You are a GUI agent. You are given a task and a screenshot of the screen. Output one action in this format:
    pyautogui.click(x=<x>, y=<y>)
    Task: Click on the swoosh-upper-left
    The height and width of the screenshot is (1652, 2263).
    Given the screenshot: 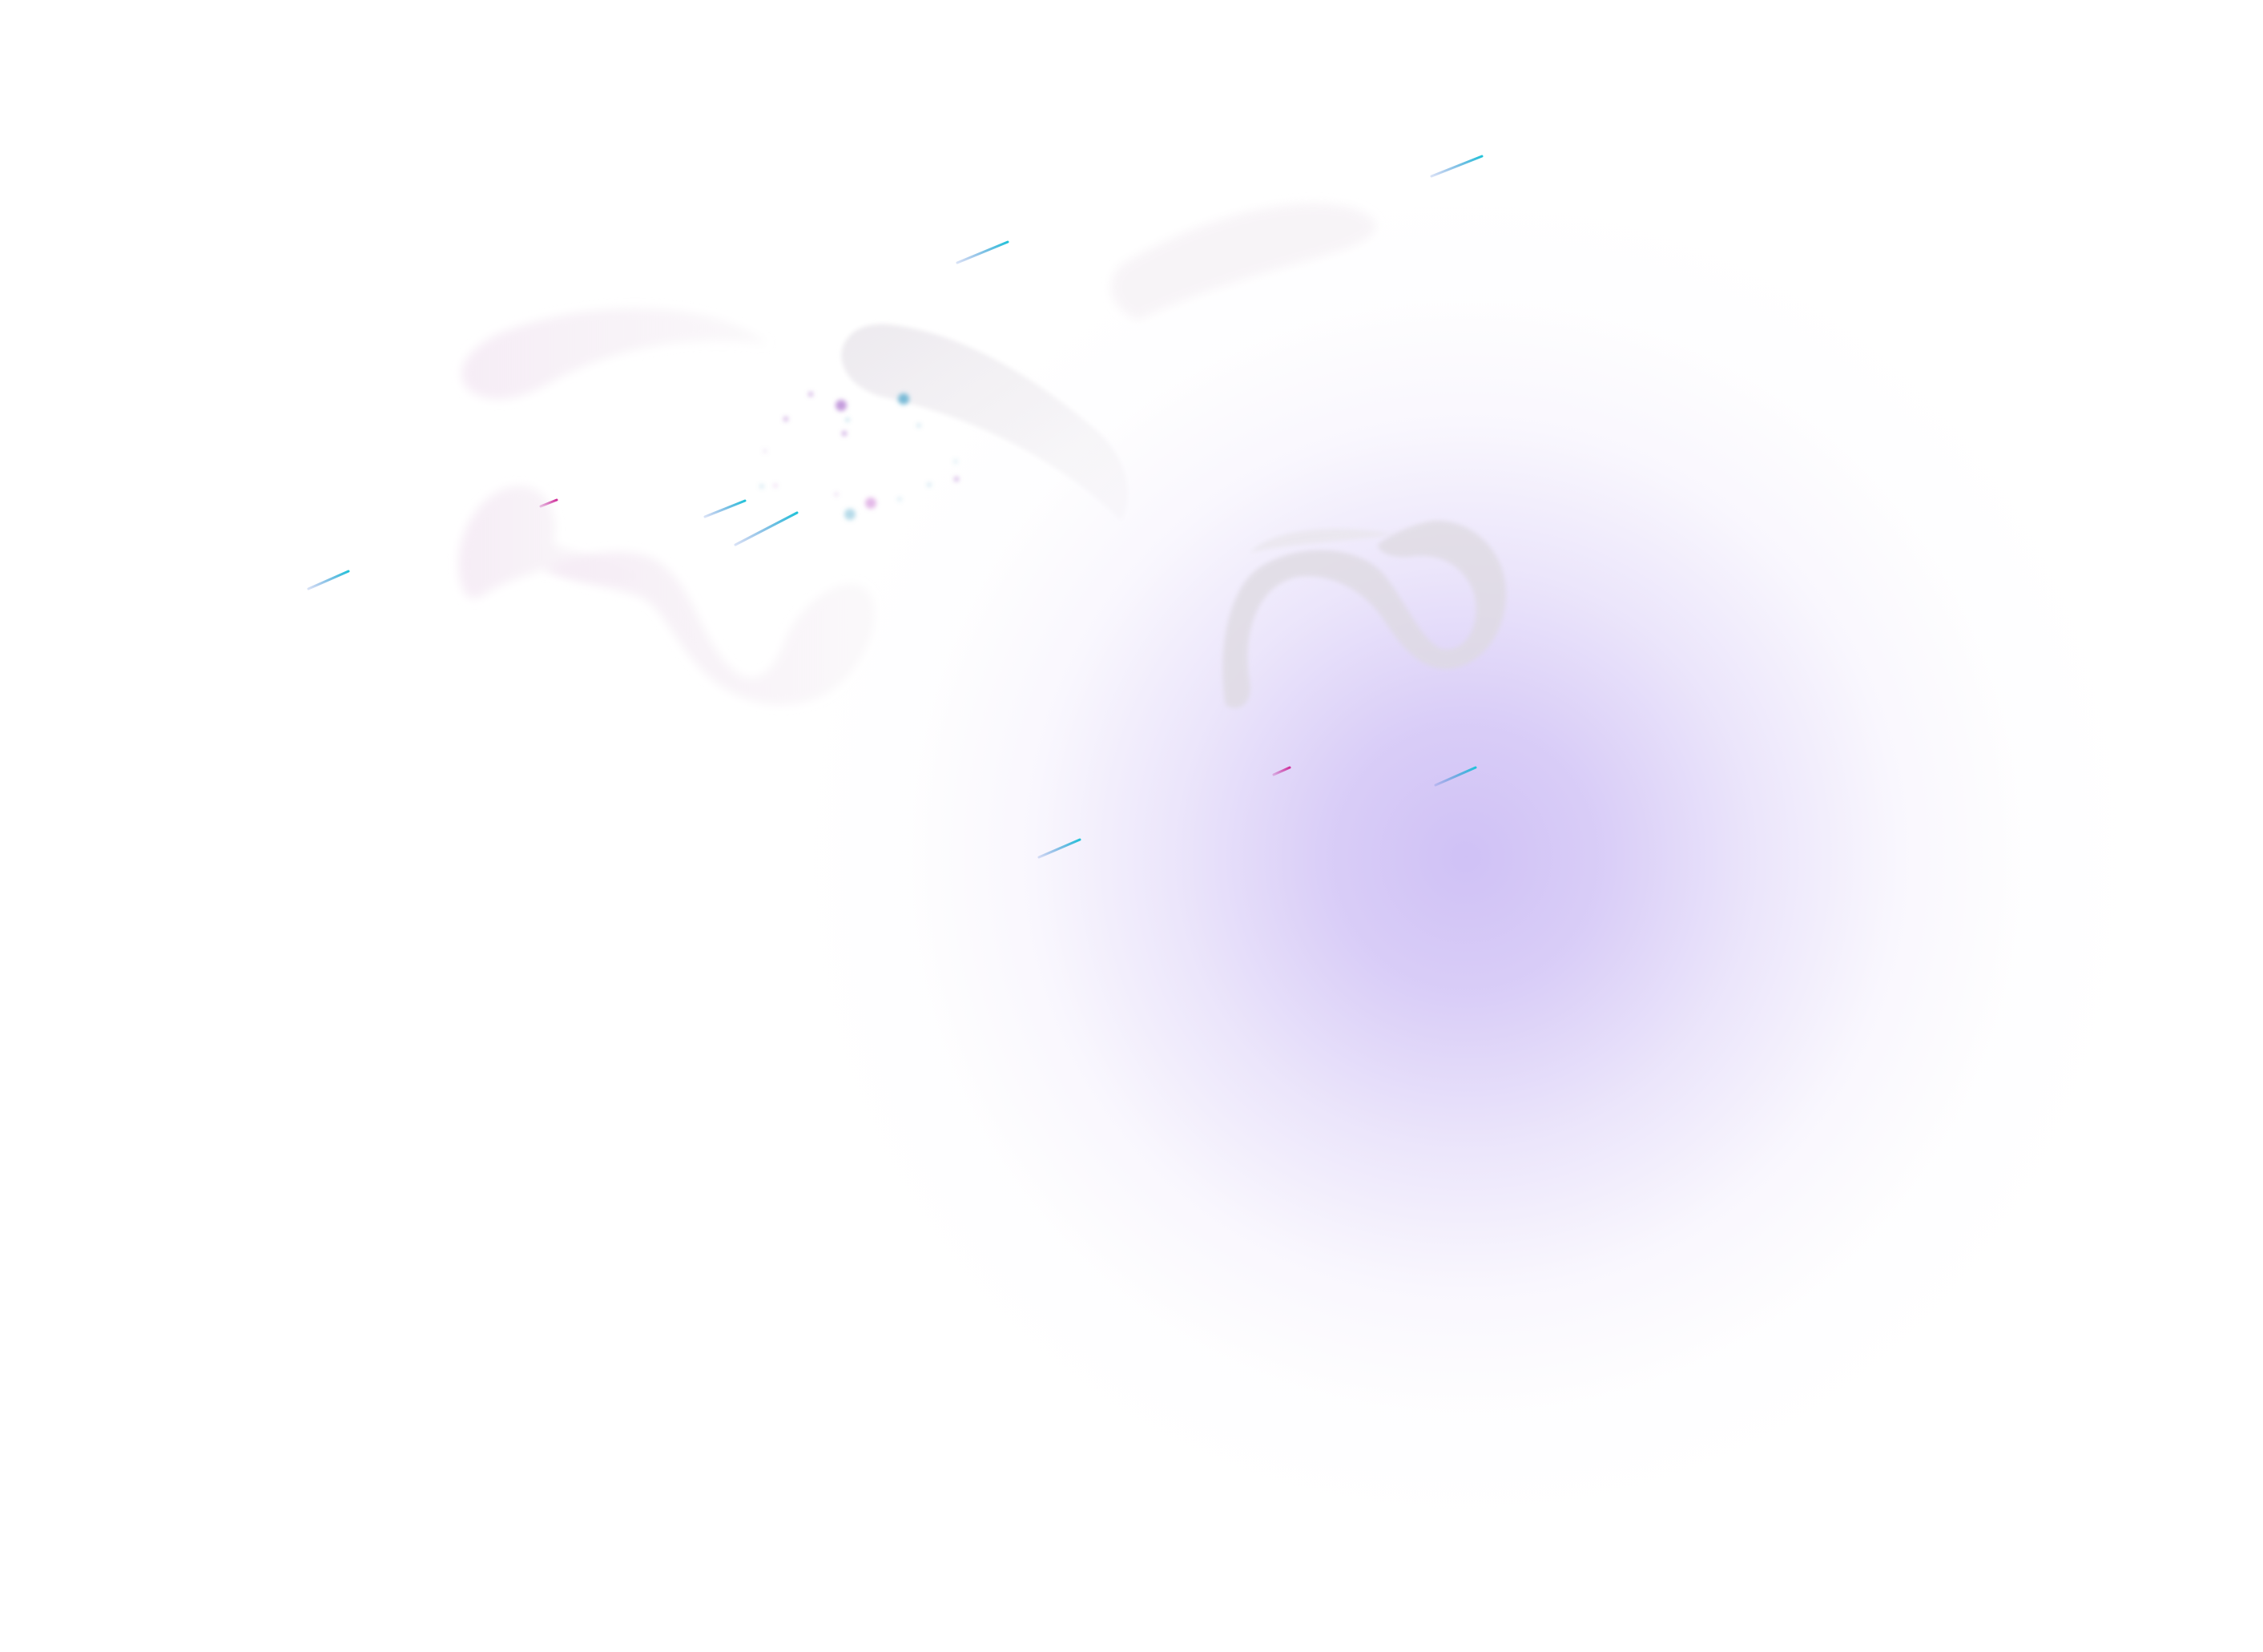 What is the action you would take?
    pyautogui.click(x=615, y=354)
    